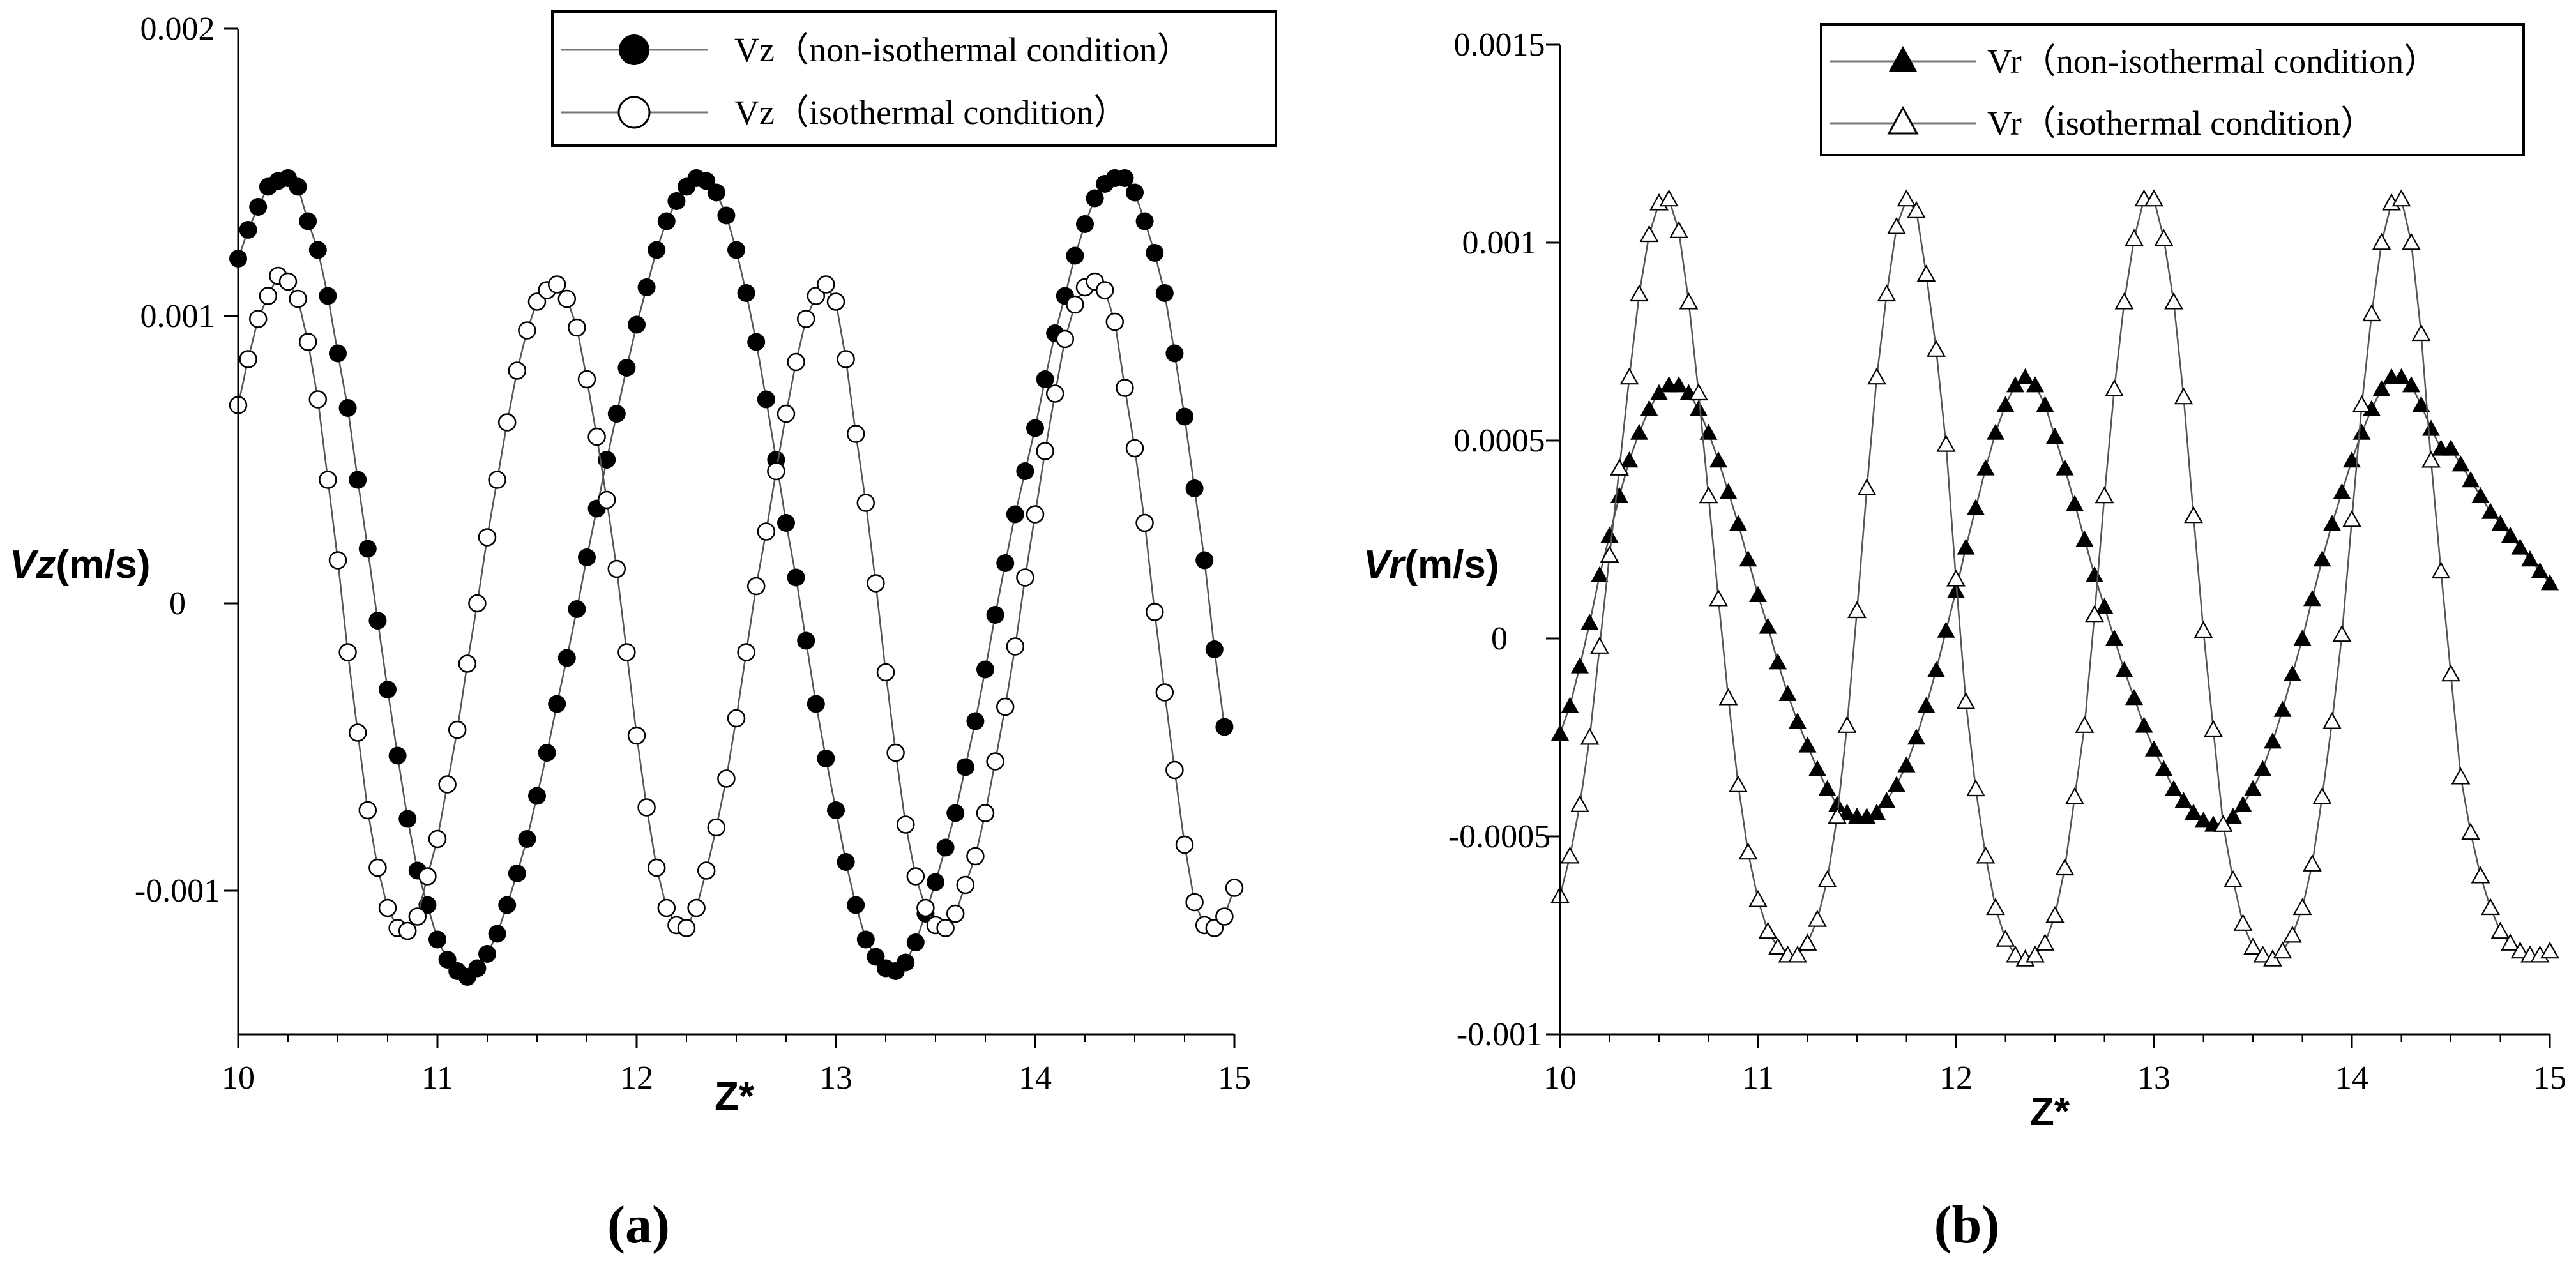 The height and width of the screenshot is (1261, 2576). I want to click on panel-b-x-tick-label: 13, so click(2154, 1078).